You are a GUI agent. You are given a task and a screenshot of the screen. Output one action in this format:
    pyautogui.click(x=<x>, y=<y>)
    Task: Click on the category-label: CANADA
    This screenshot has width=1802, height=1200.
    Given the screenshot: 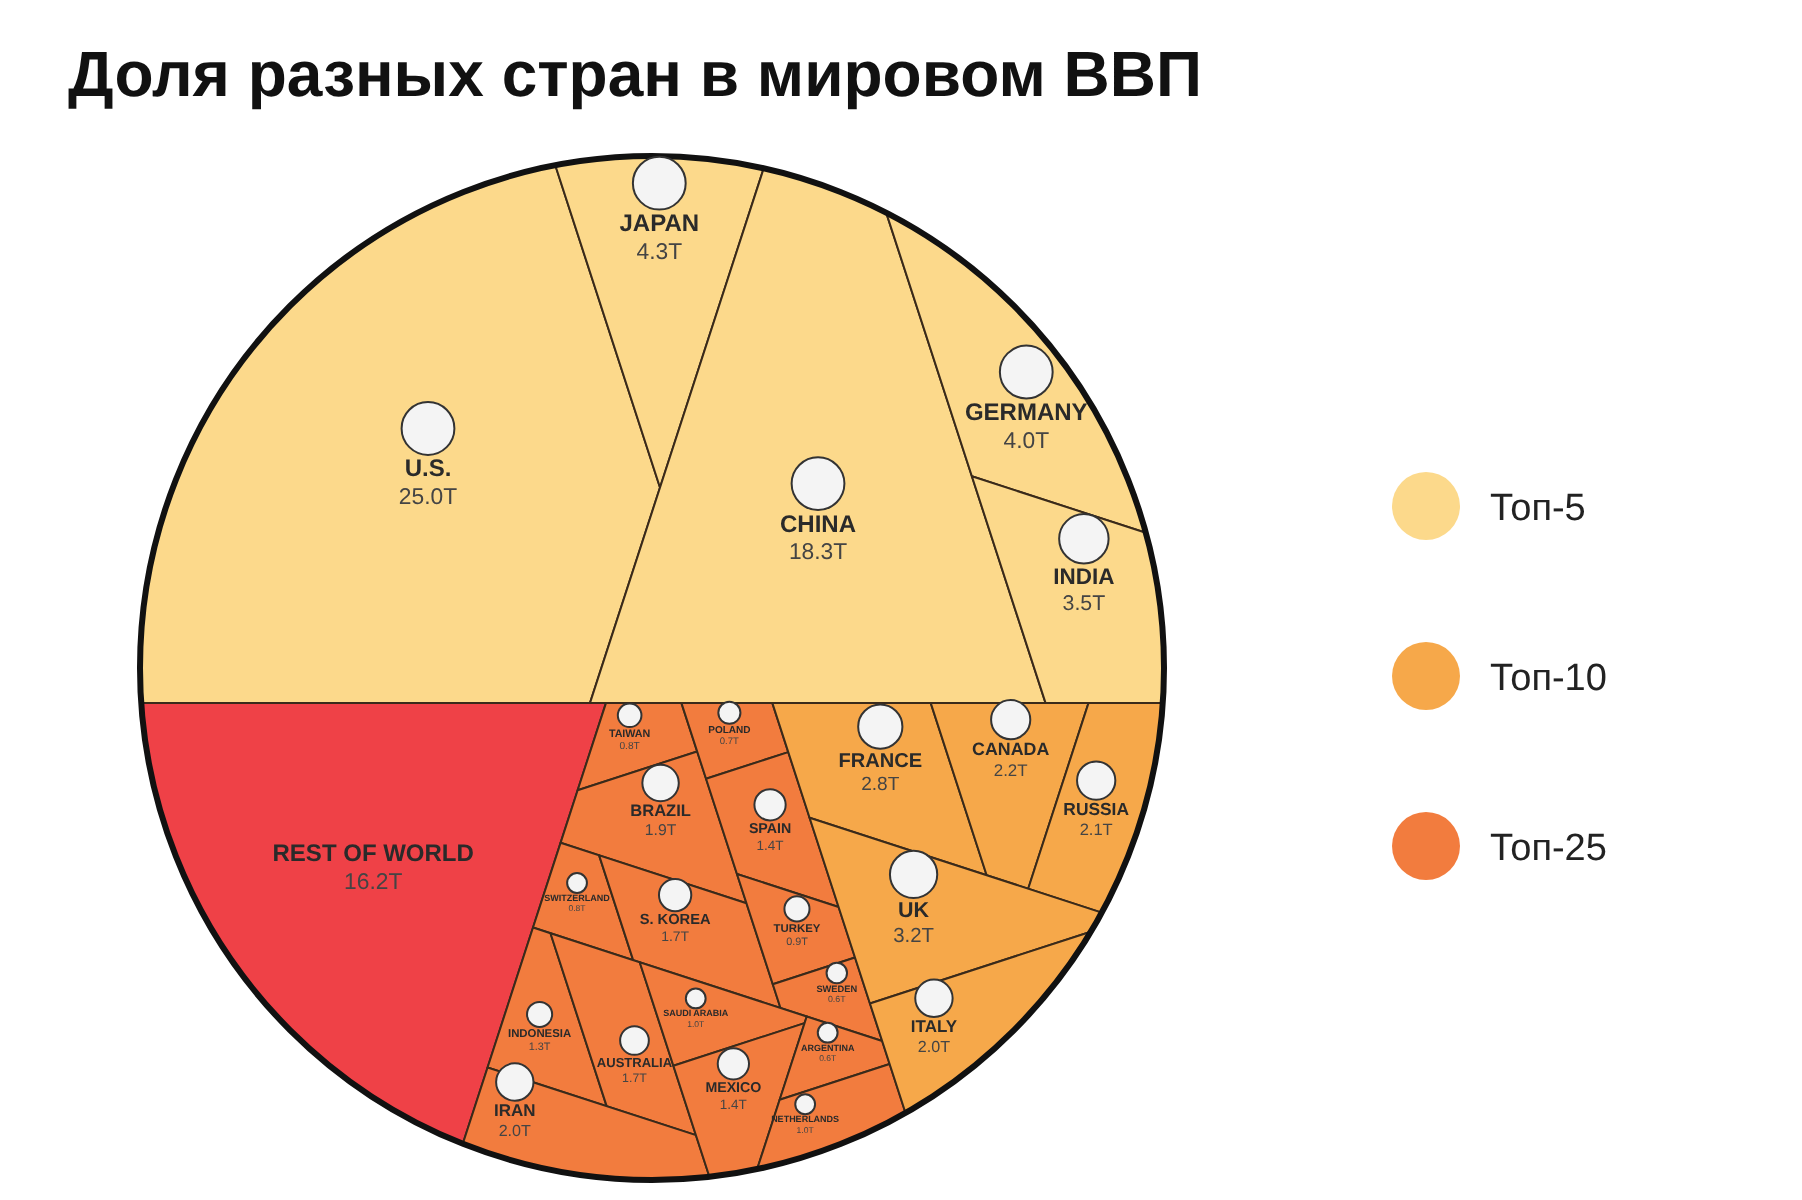 What is the action you would take?
    pyautogui.click(x=1011, y=749)
    